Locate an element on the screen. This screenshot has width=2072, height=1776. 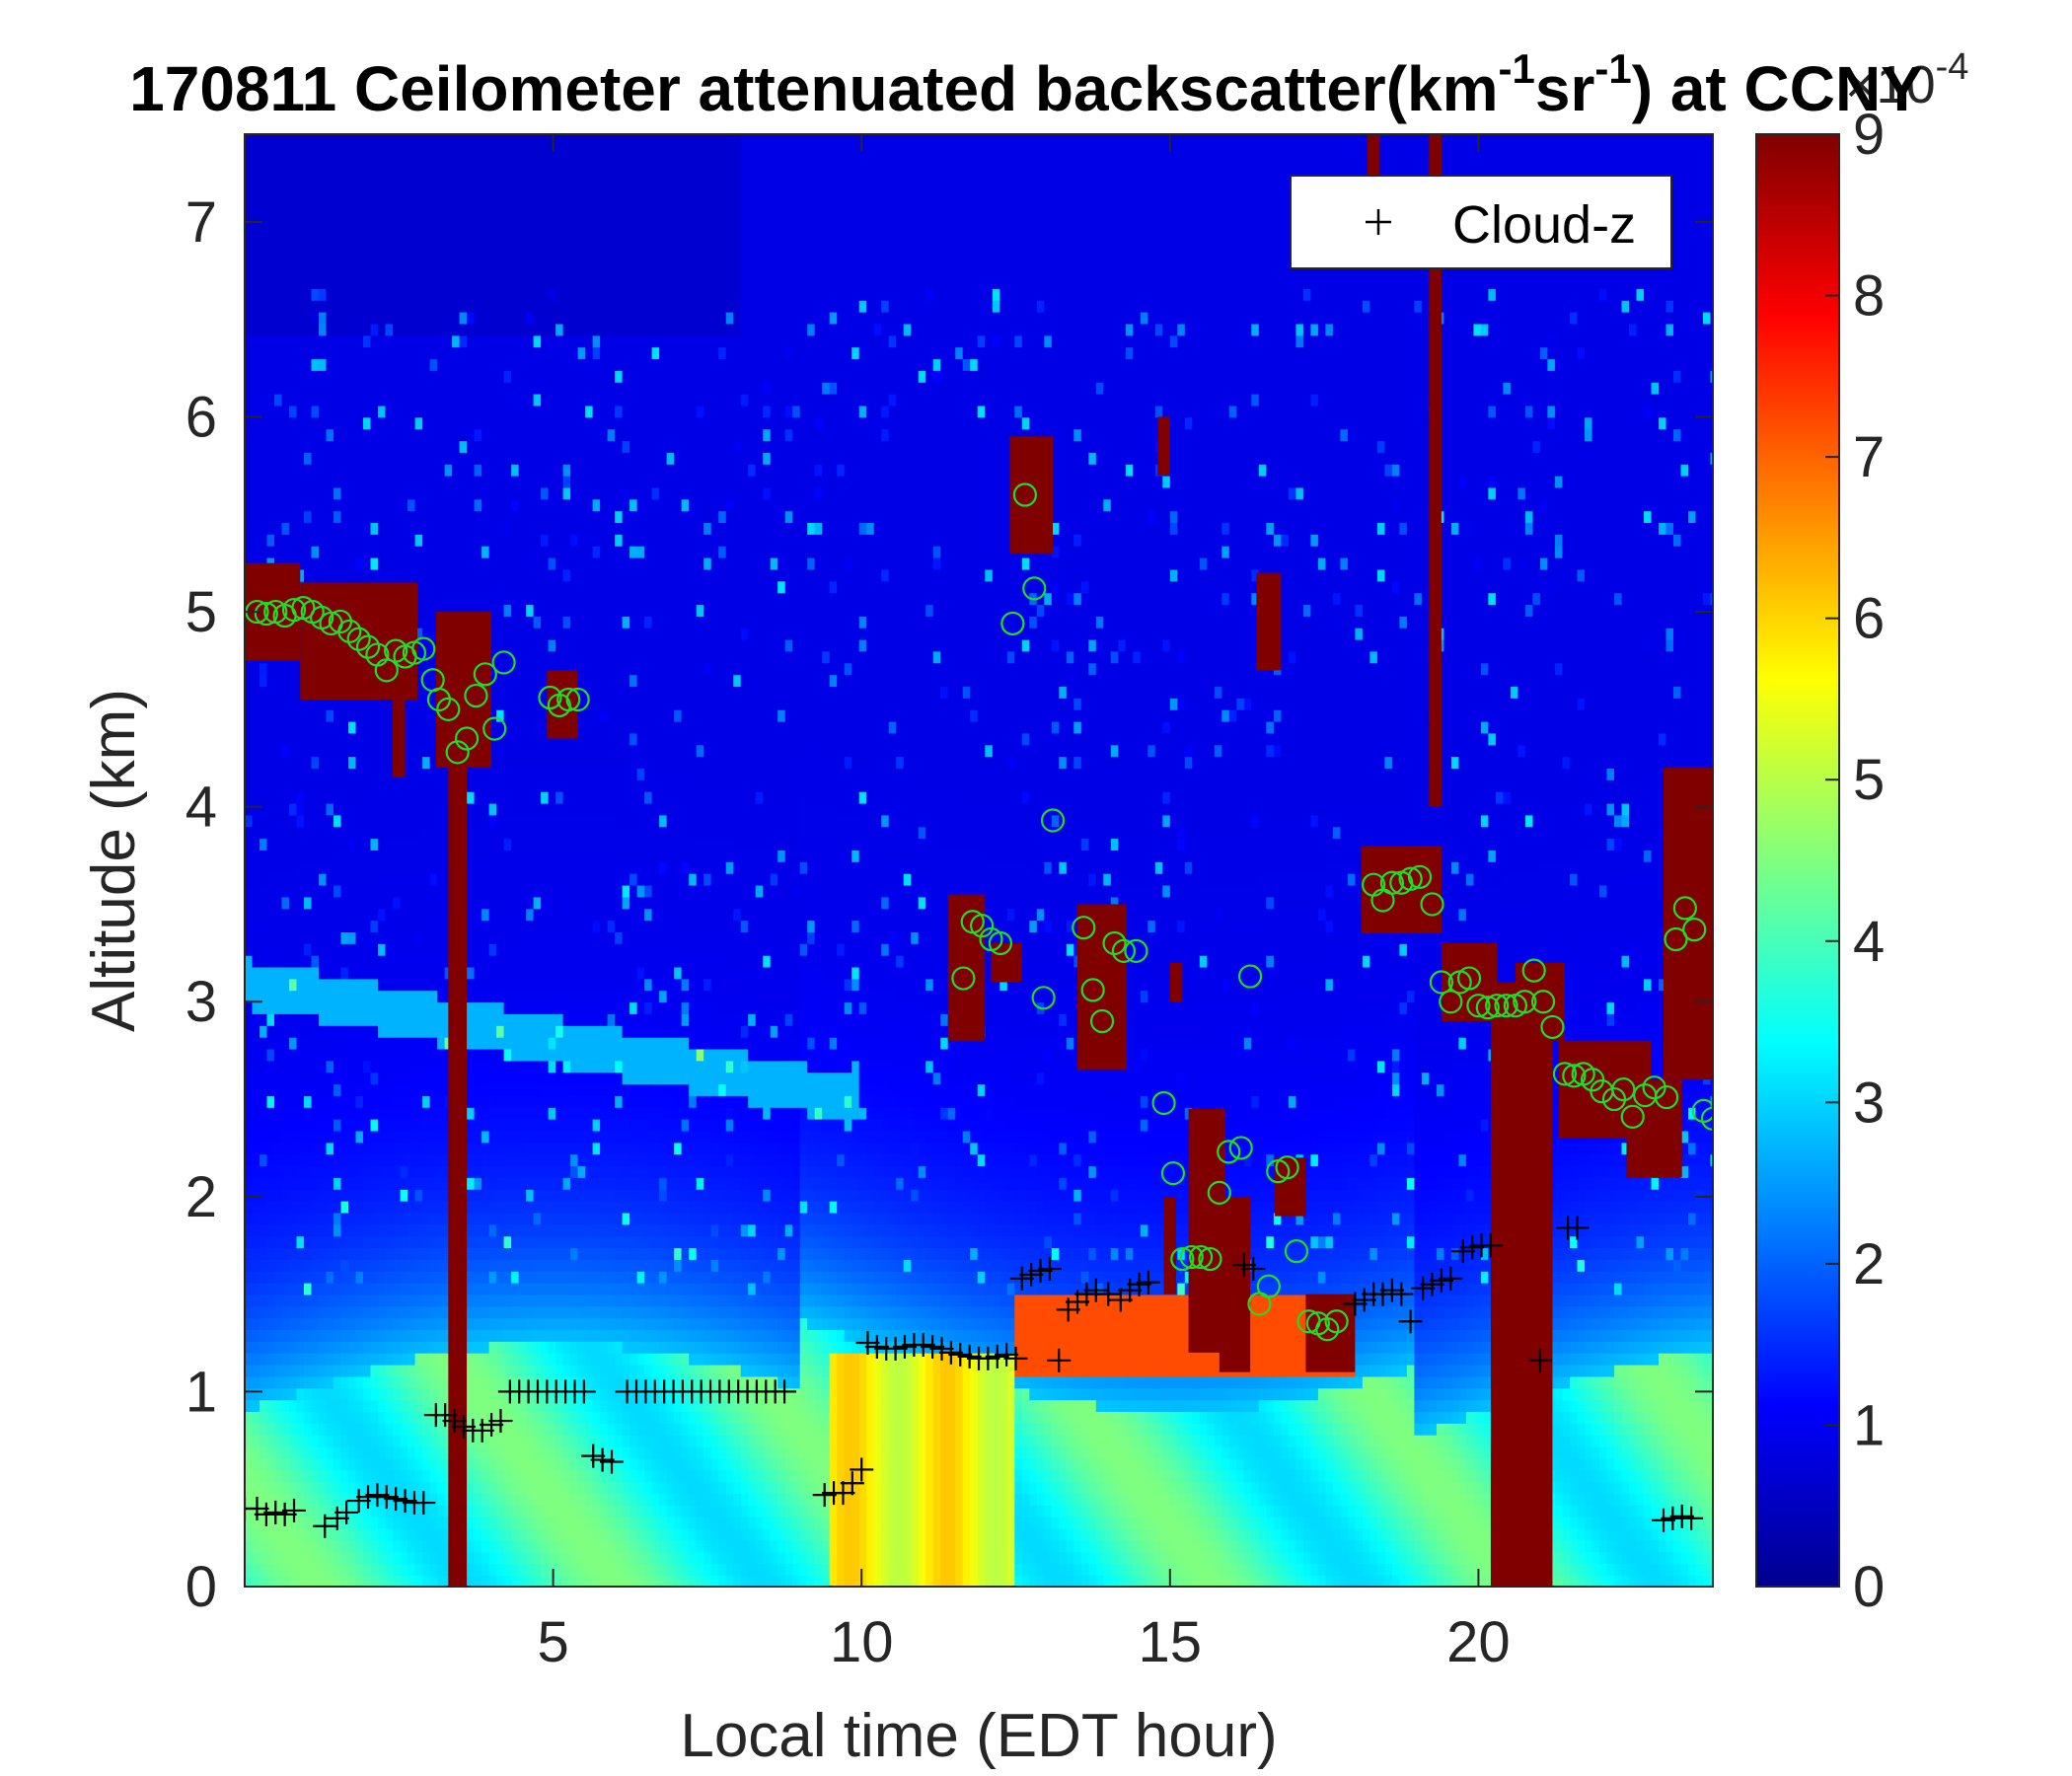
title-sup-2: -1 is located at coordinates (1613, 68).